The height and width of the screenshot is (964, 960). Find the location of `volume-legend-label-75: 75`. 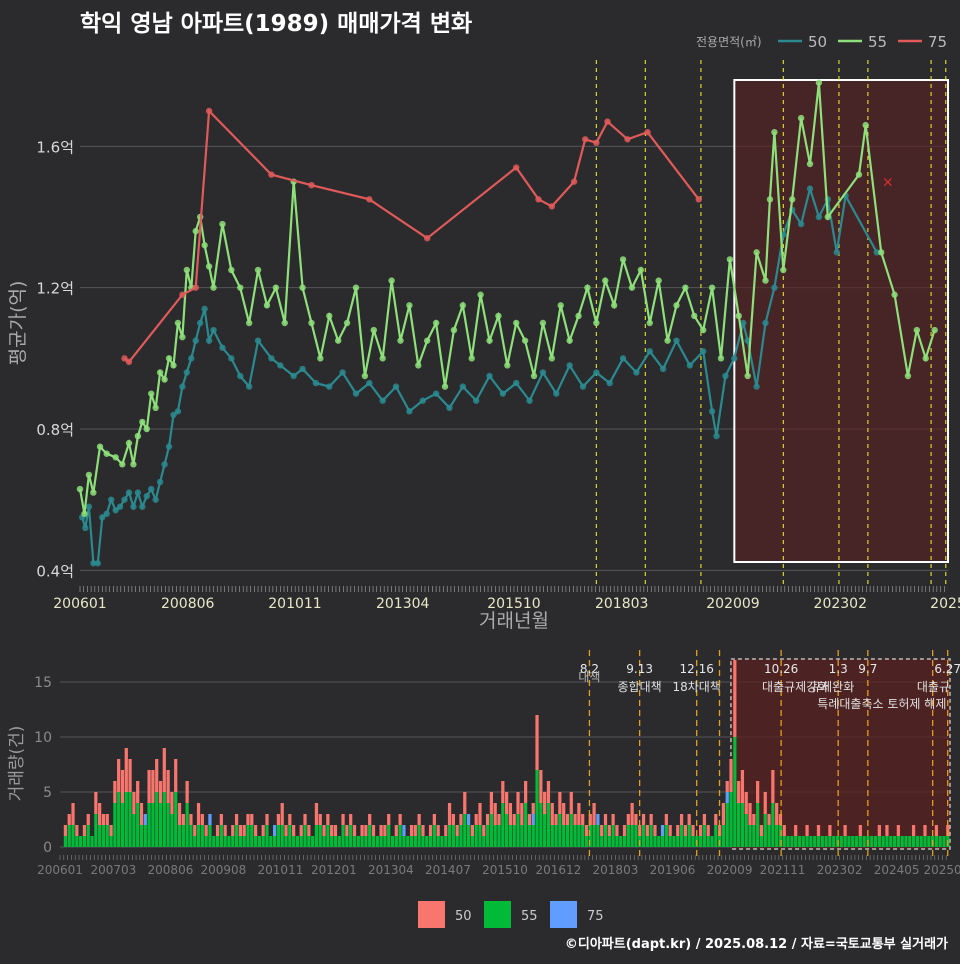

volume-legend-label-75: 75 is located at coordinates (595, 916).